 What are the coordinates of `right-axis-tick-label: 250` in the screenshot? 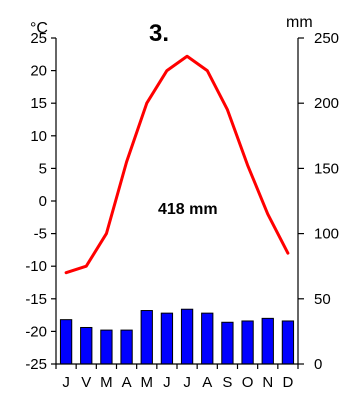 It's located at (326, 38).